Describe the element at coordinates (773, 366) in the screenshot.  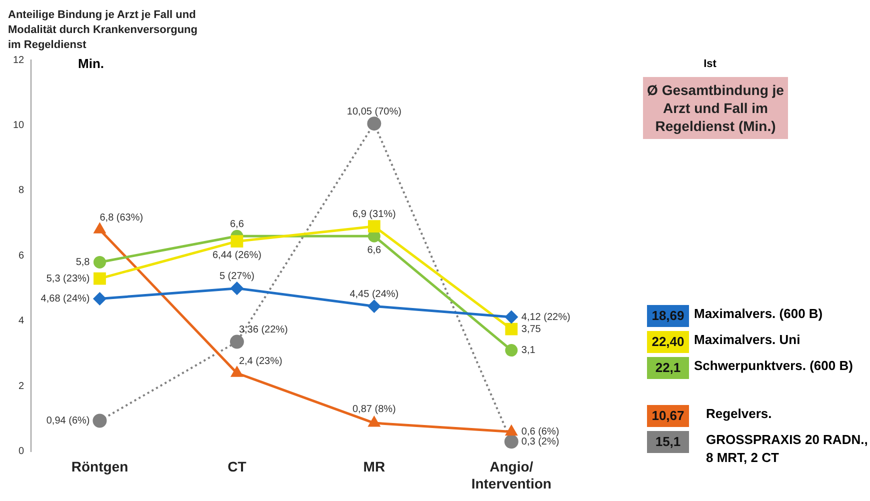
I see `legend-label: Schwerpunktvers. (600 B)` at that location.